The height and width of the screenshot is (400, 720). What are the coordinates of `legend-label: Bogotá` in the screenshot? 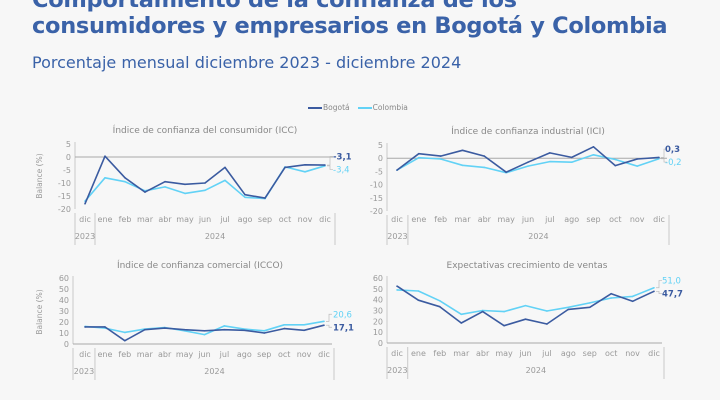 It's located at (336, 107).